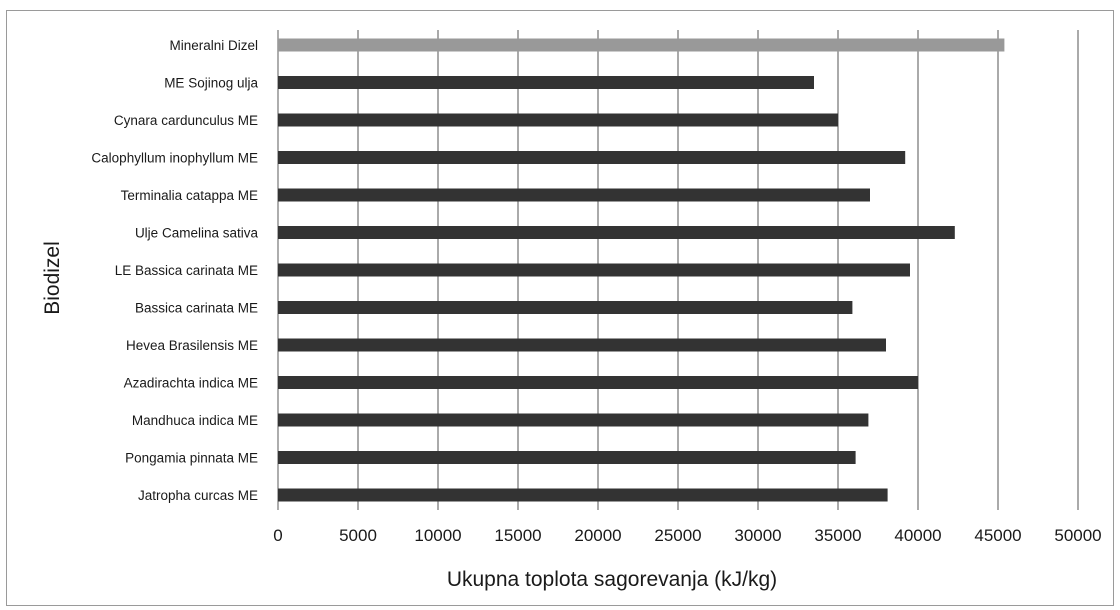 The width and height of the screenshot is (1120, 610). Describe the element at coordinates (612, 579) in the screenshot. I see `x-axis-title: Ukupna toplota sagorevanja (kJ/kg)` at that location.